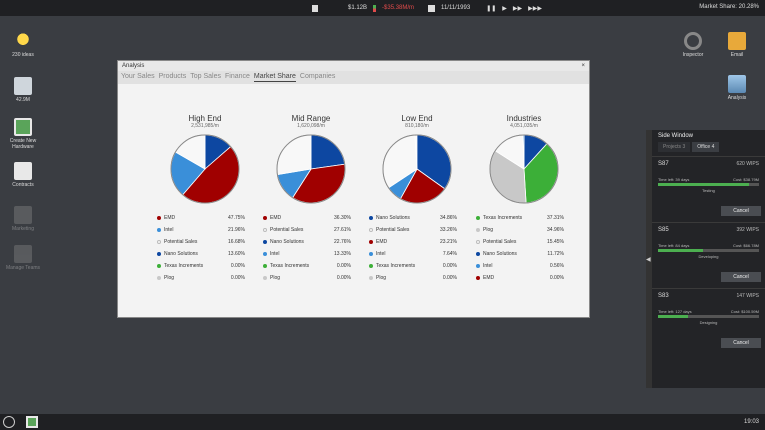  Describe the element at coordinates (236, 242) in the screenshot. I see `legend-value: 16.68%` at that location.